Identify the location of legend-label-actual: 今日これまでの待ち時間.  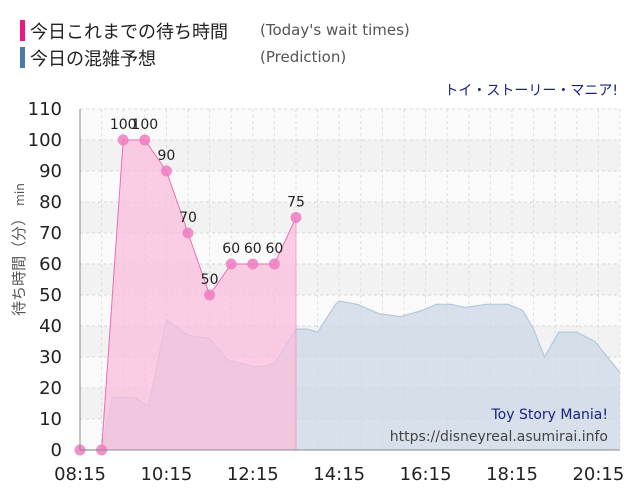
(129, 32).